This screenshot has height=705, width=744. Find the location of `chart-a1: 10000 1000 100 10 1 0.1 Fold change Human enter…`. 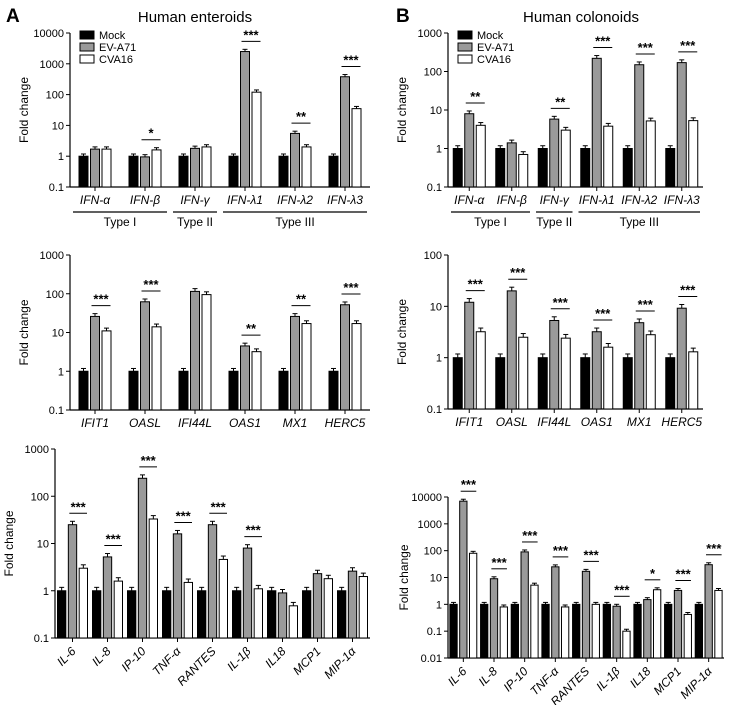

chart-a1: 10000 1000 100 10 1 0.1 Fold change Human enter… is located at coordinates (193, 119).